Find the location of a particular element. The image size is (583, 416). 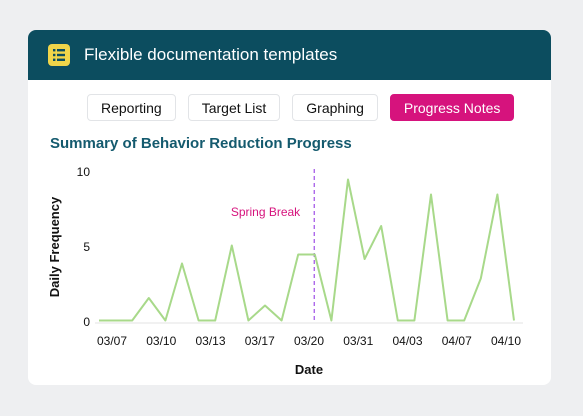

x-tick-label: 04/07 is located at coordinates (457, 341).